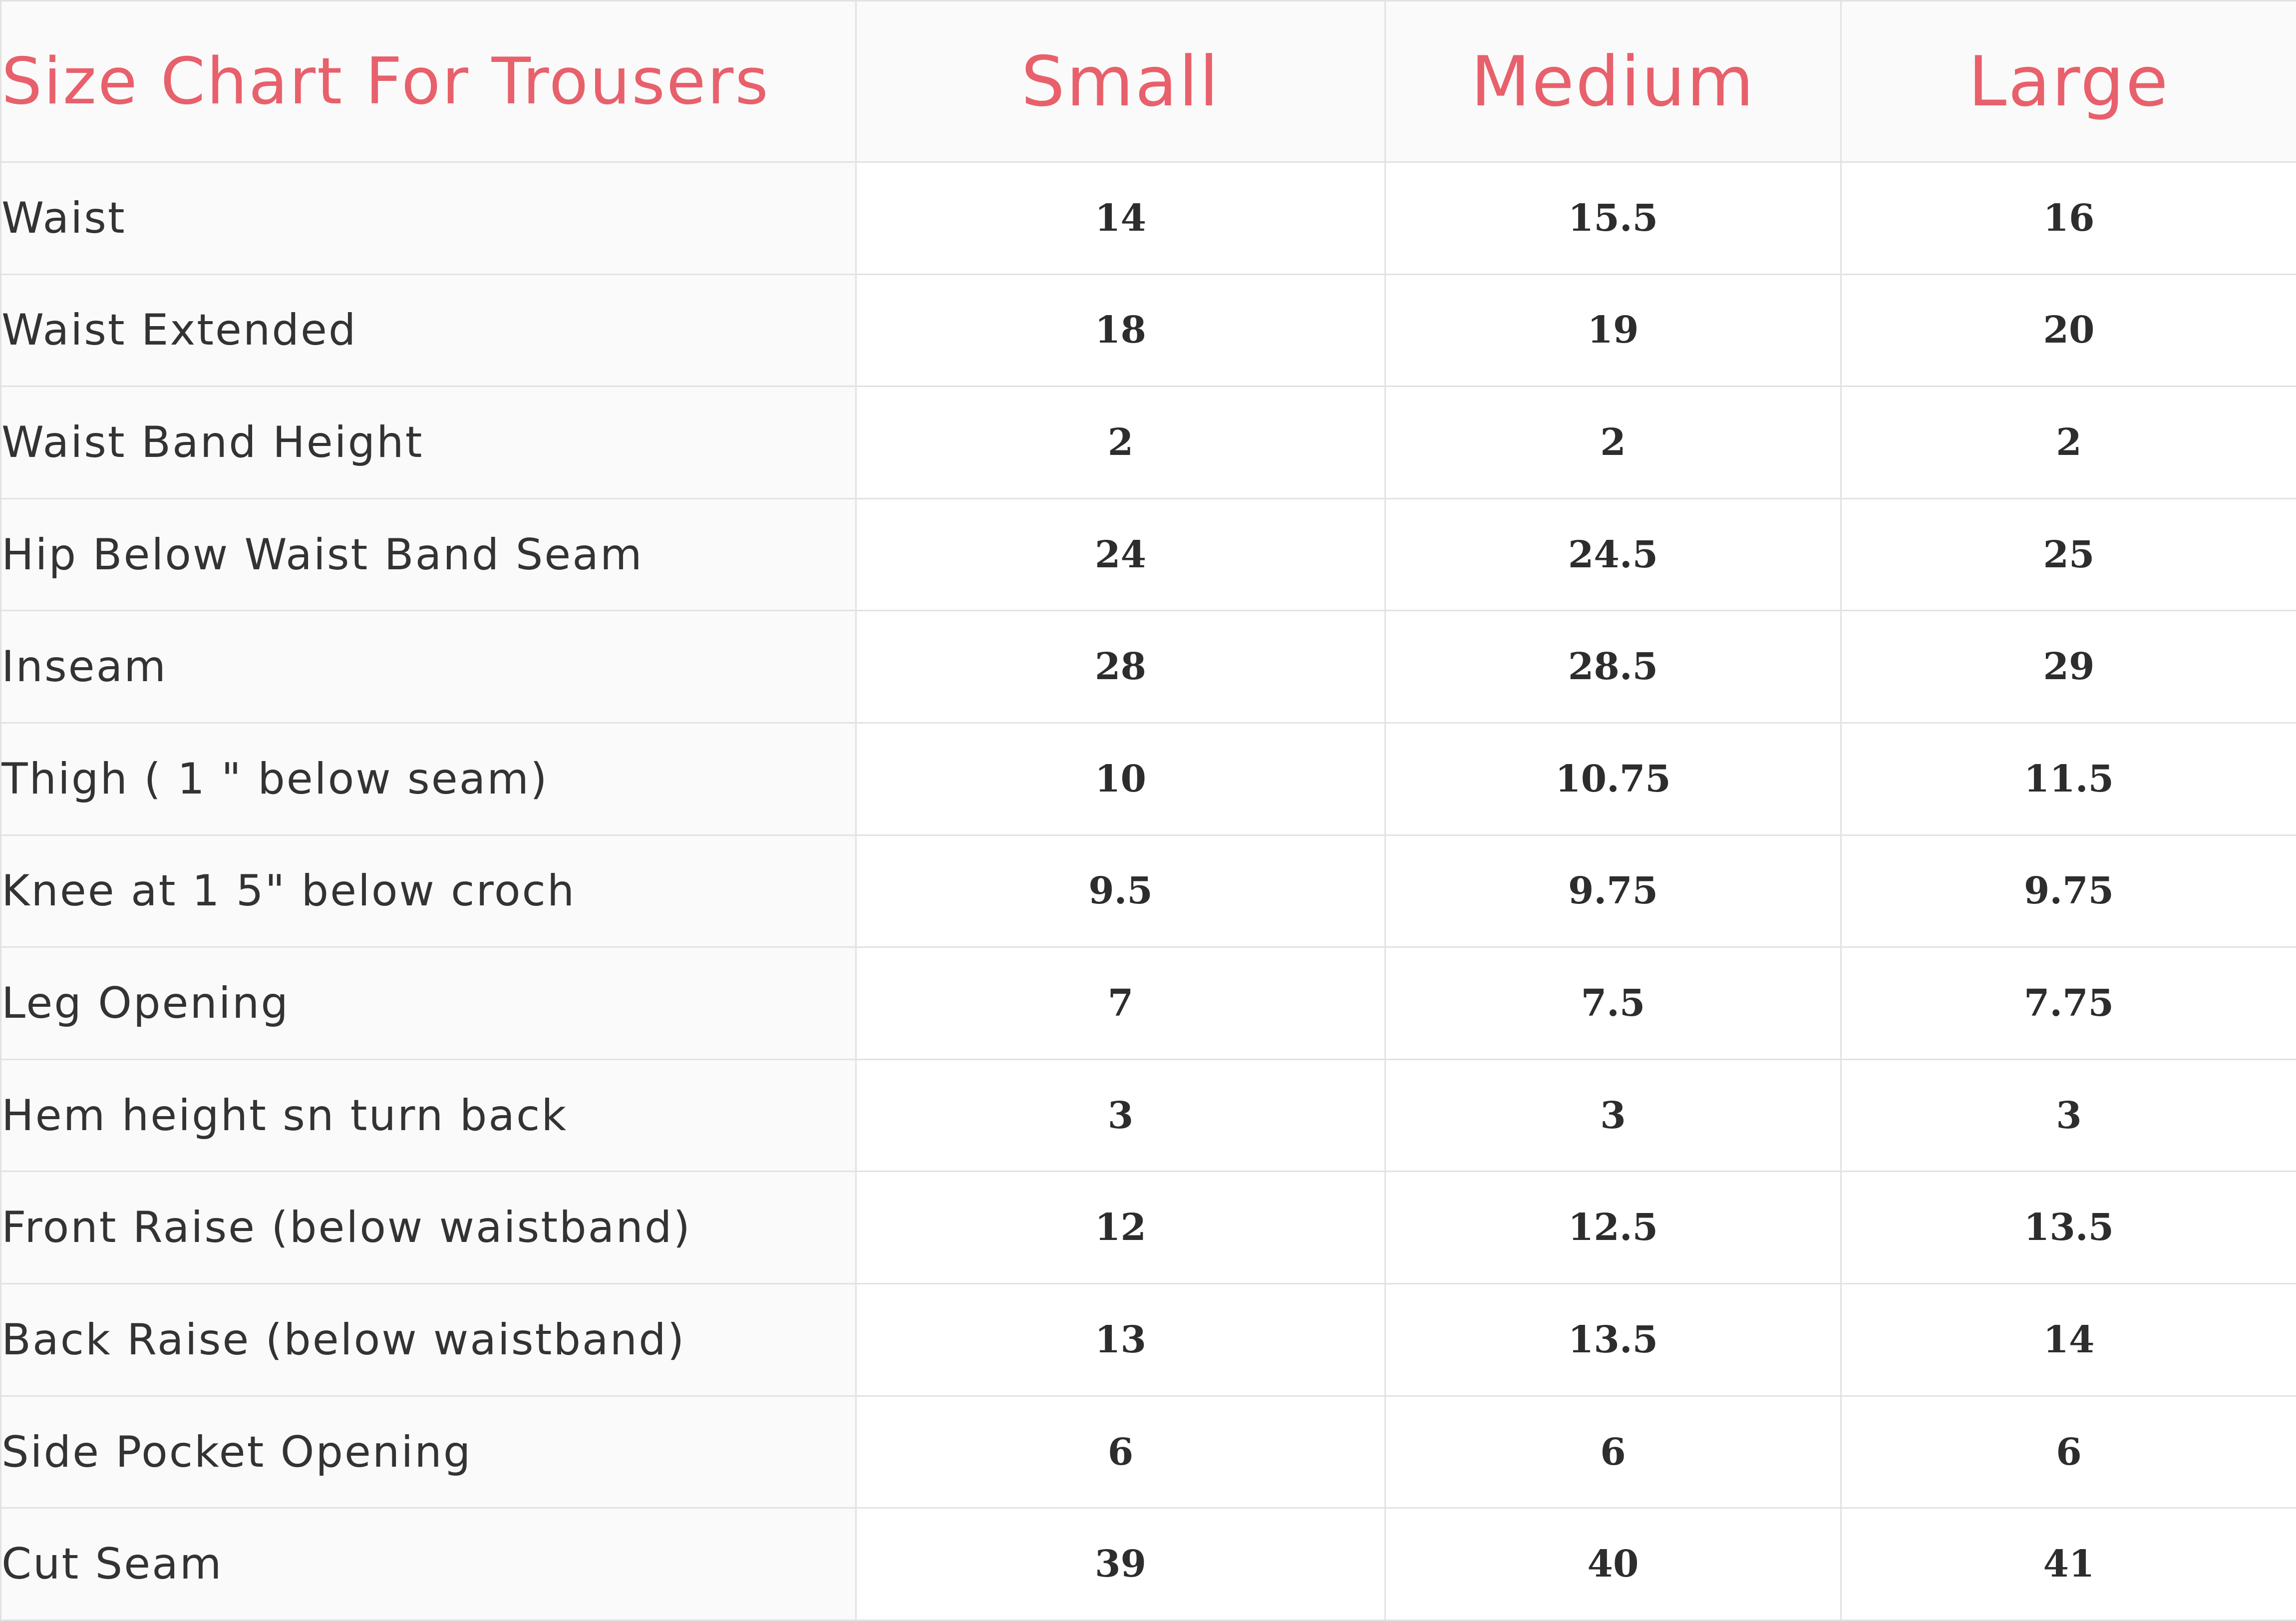 Image resolution: width=2296 pixels, height=1621 pixels. Describe the element at coordinates (428, 218) in the screenshot. I see `row-label: Waist` at that location.